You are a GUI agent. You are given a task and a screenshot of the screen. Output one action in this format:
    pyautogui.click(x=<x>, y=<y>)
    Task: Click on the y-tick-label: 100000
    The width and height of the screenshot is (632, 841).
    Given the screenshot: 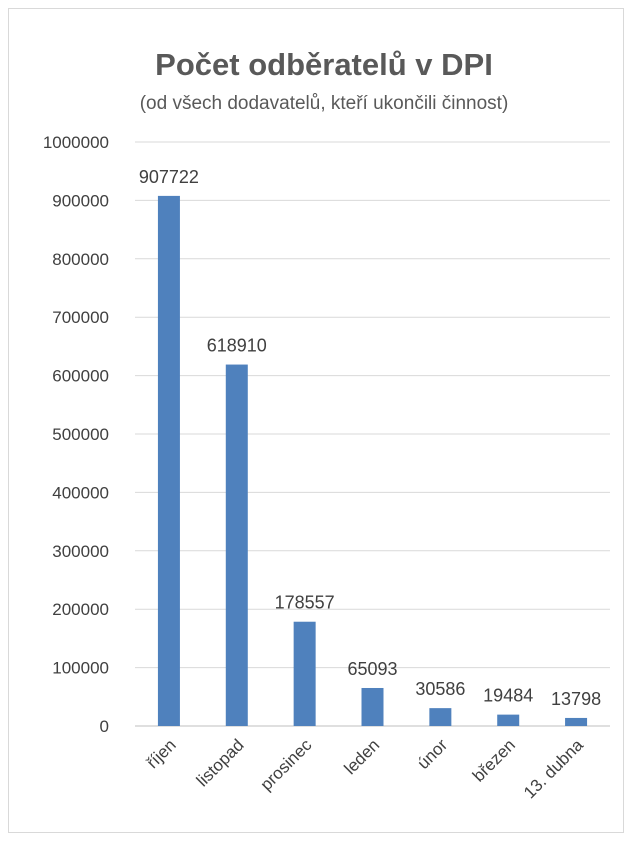 What is the action you would take?
    pyautogui.click(x=80, y=668)
    